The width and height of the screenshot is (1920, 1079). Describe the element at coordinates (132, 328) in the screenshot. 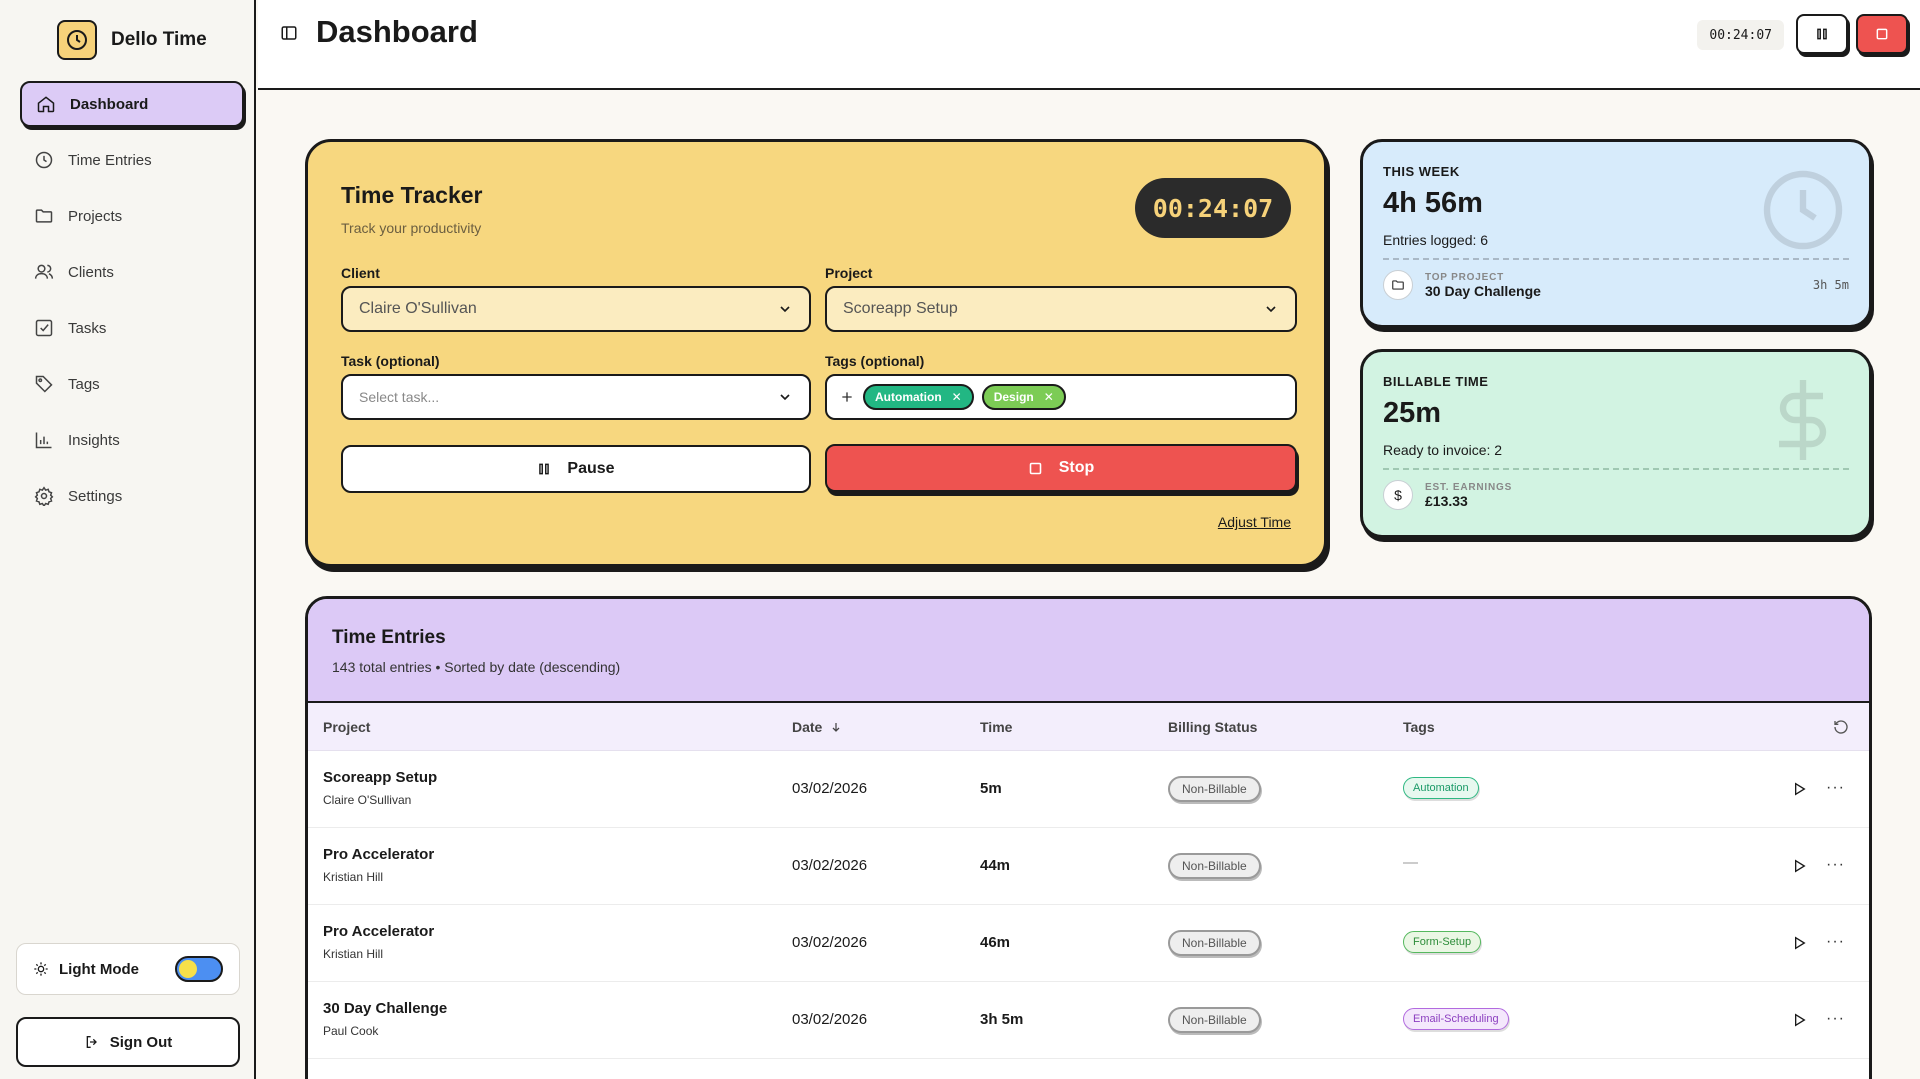

I see `sidebar-item-tasks: Tasks` at that location.